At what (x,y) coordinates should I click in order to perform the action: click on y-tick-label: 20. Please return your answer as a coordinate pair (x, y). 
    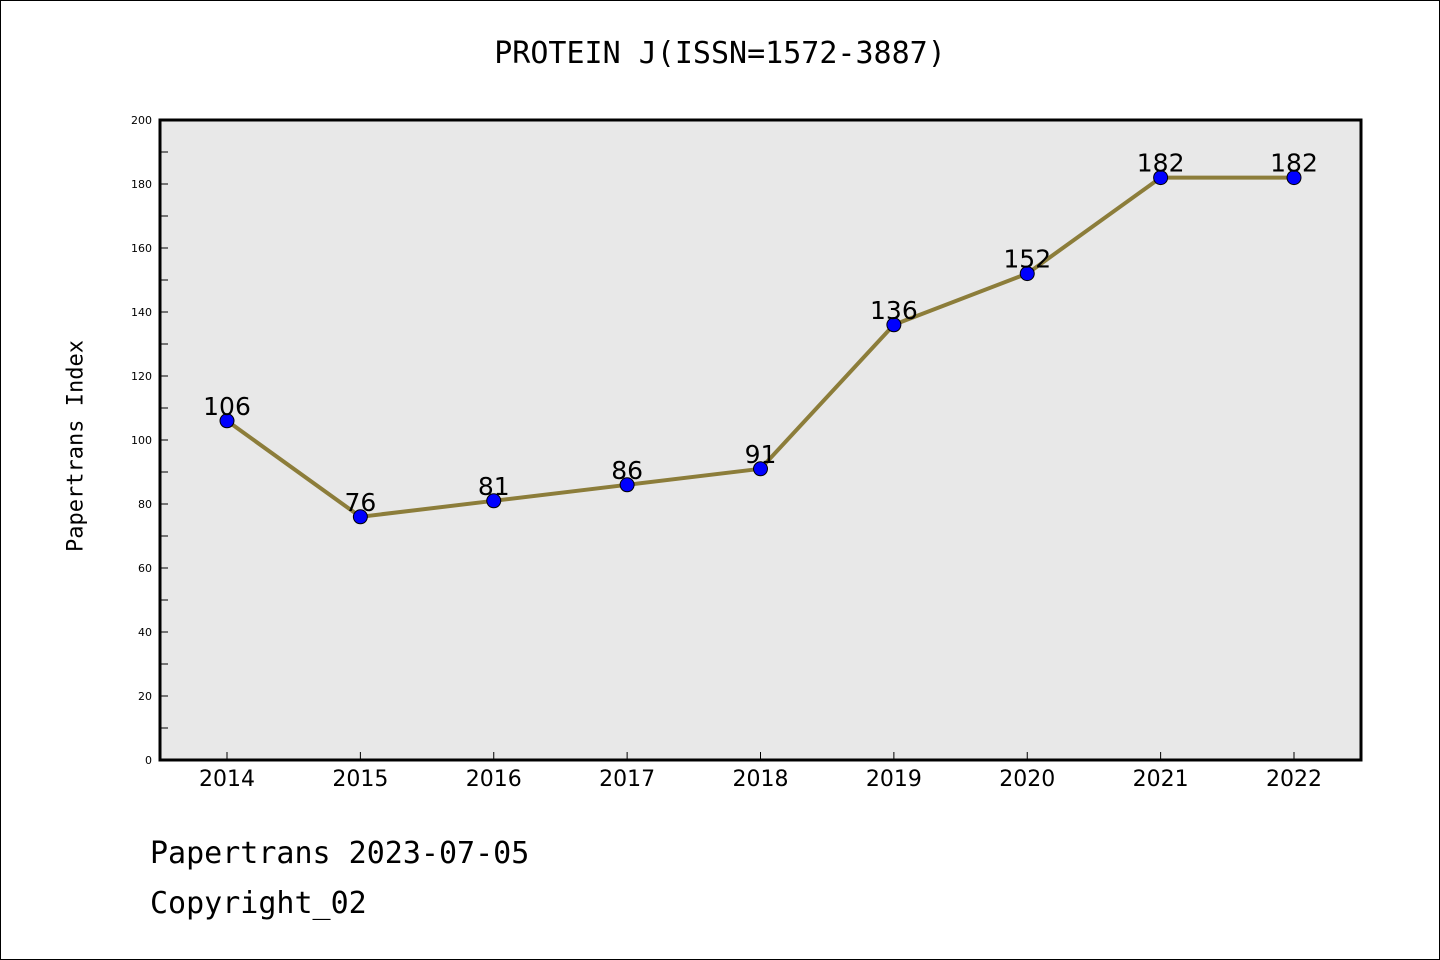
    Looking at the image, I should click on (145, 696).